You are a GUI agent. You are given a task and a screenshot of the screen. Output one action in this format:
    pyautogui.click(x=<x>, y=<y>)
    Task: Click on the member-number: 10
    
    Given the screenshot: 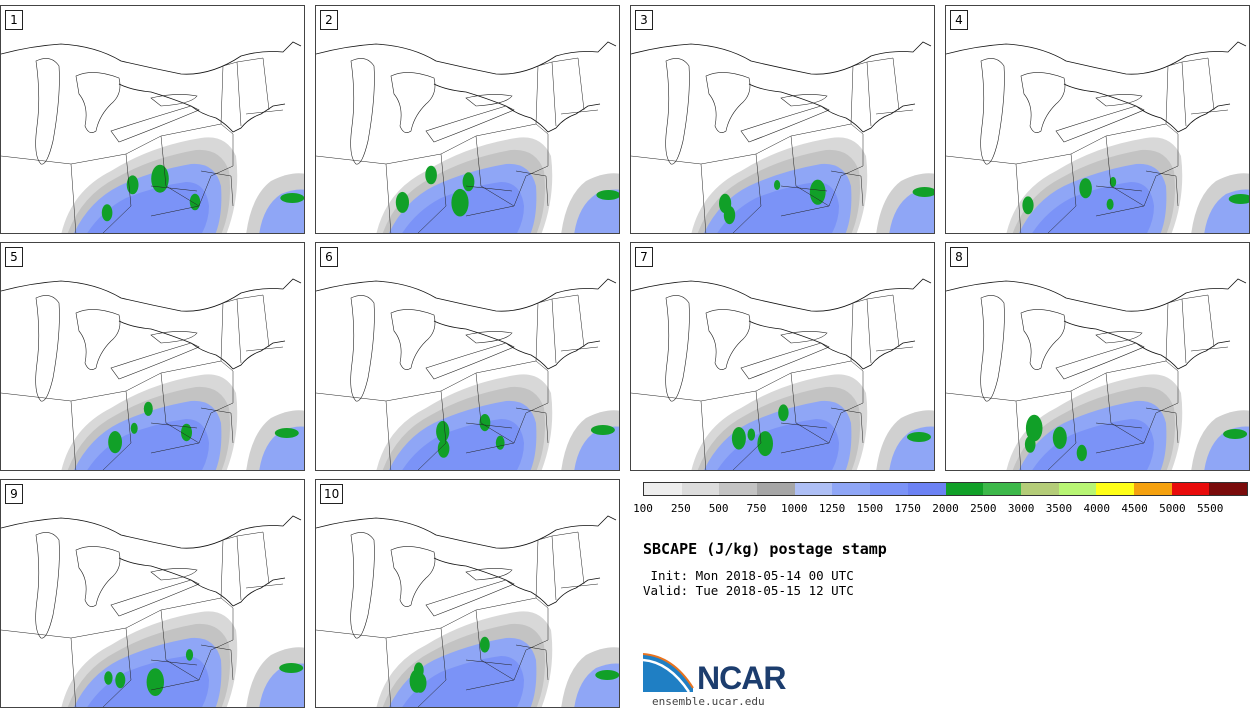 What is the action you would take?
    pyautogui.click(x=332, y=494)
    